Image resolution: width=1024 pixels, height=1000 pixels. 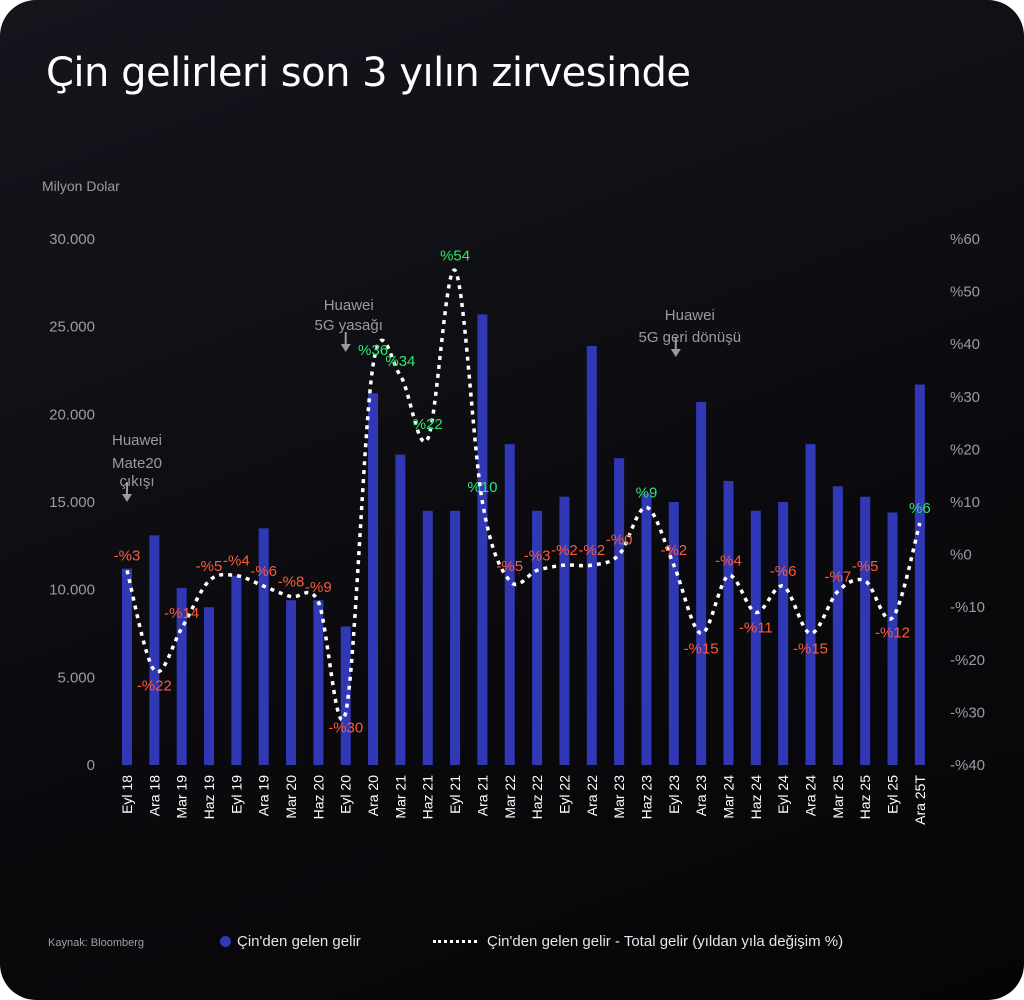 What do you see at coordinates (291, 582) in the screenshot?
I see `data-label: -%8` at bounding box center [291, 582].